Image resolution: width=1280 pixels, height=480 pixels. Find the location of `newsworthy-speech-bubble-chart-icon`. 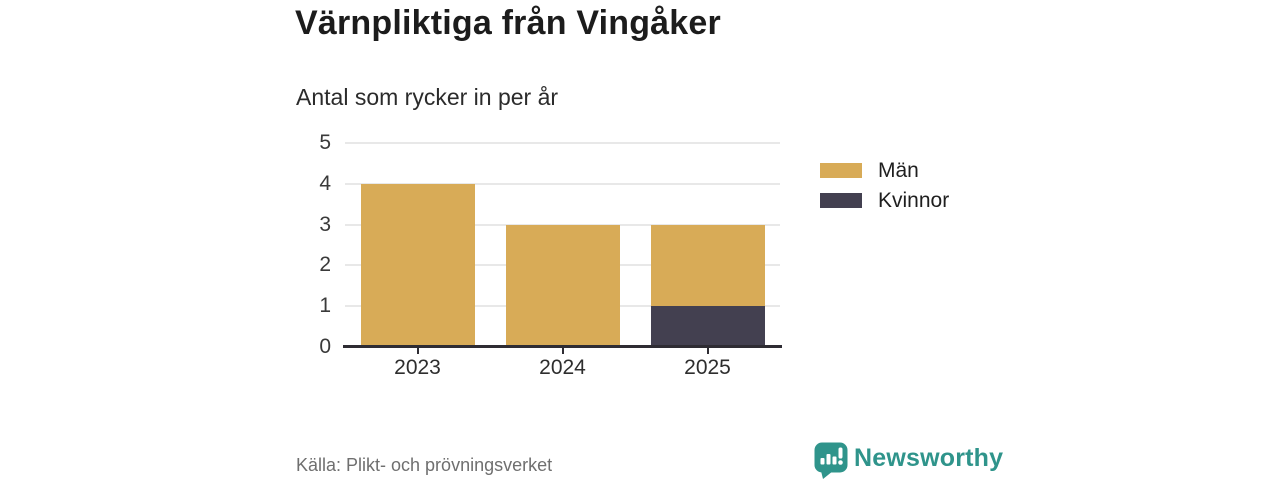

newsworthy-speech-bubble-chart-icon is located at coordinates (831, 460).